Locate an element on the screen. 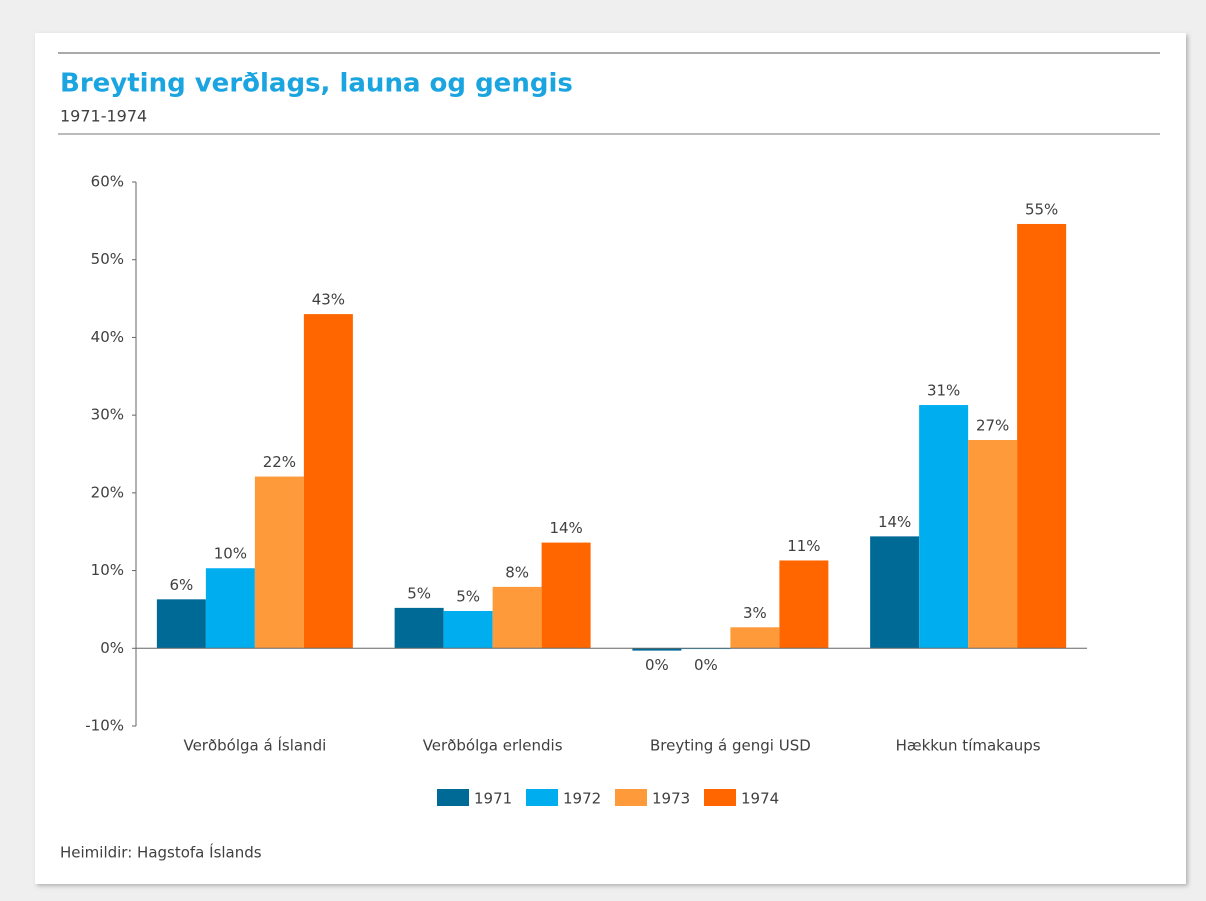 The height and width of the screenshot is (901, 1206). x-tick-label: Verðbólga á Íslandi is located at coordinates (254, 745).